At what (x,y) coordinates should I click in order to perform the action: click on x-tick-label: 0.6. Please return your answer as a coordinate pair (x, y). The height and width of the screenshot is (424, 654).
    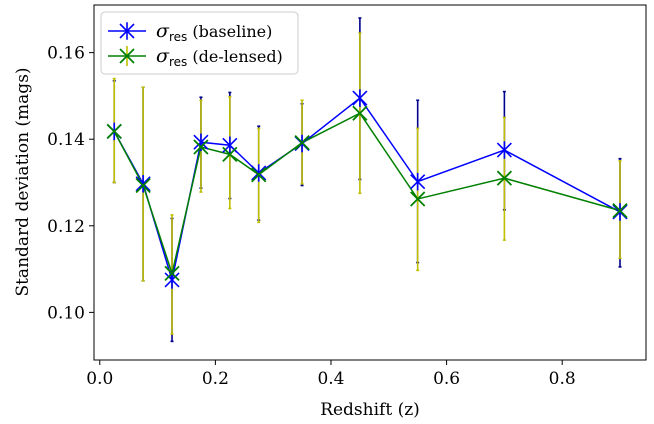
    Looking at the image, I should click on (446, 379).